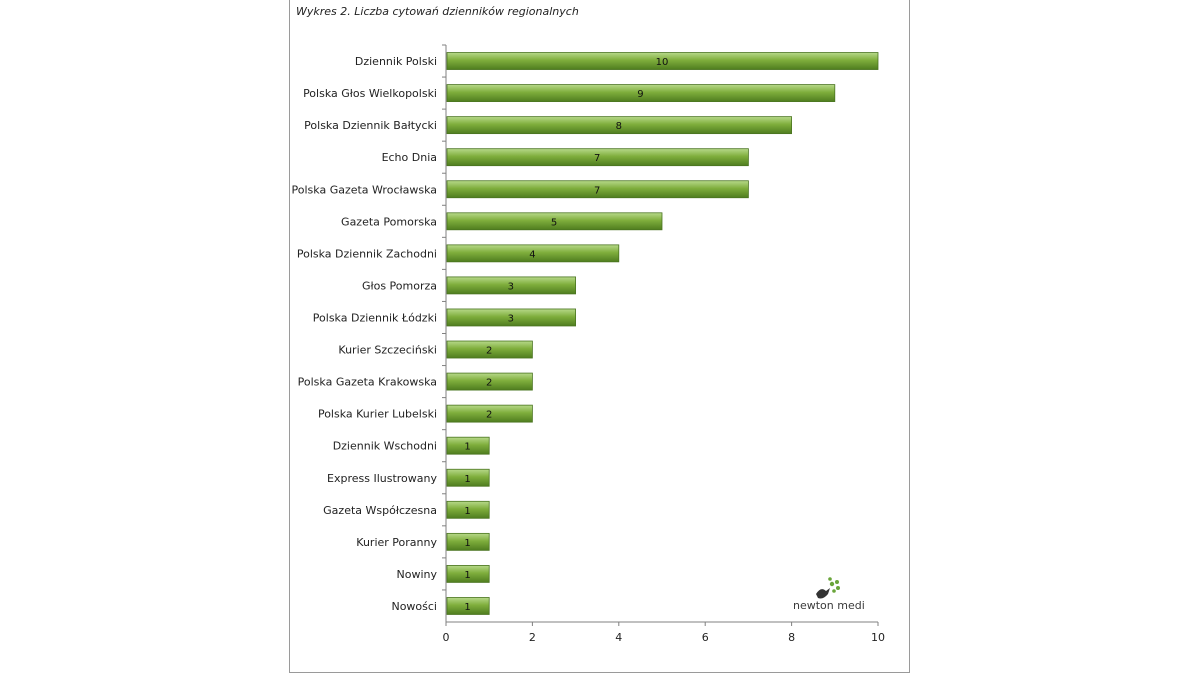  Describe the element at coordinates (396, 61) in the screenshot. I see `category-label: Dziennik Polski` at that location.